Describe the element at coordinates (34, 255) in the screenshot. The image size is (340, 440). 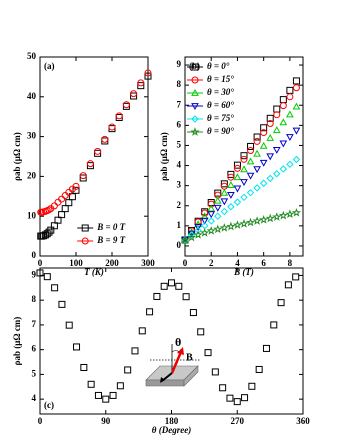
I see `y-tick-label: 0` at that location.